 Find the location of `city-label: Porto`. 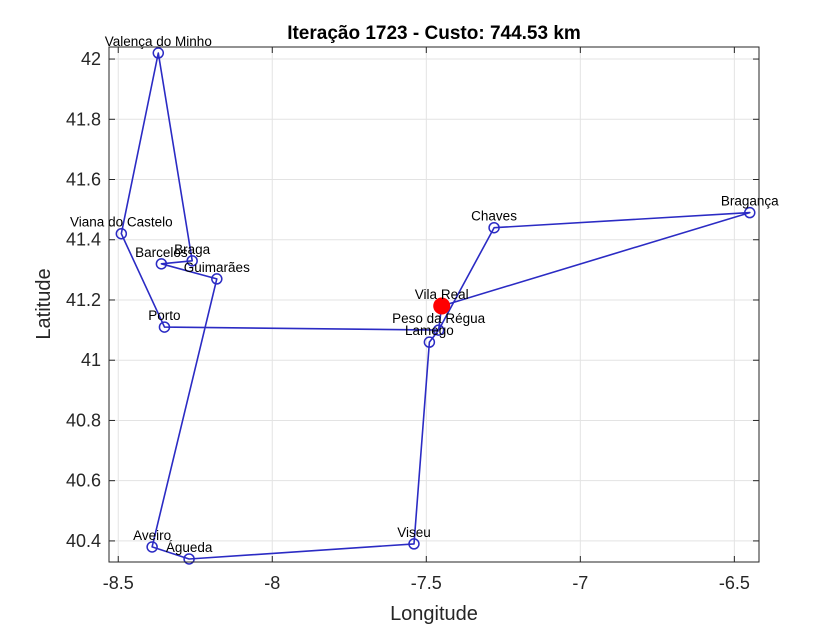

city-label: Porto is located at coordinates (164, 315).